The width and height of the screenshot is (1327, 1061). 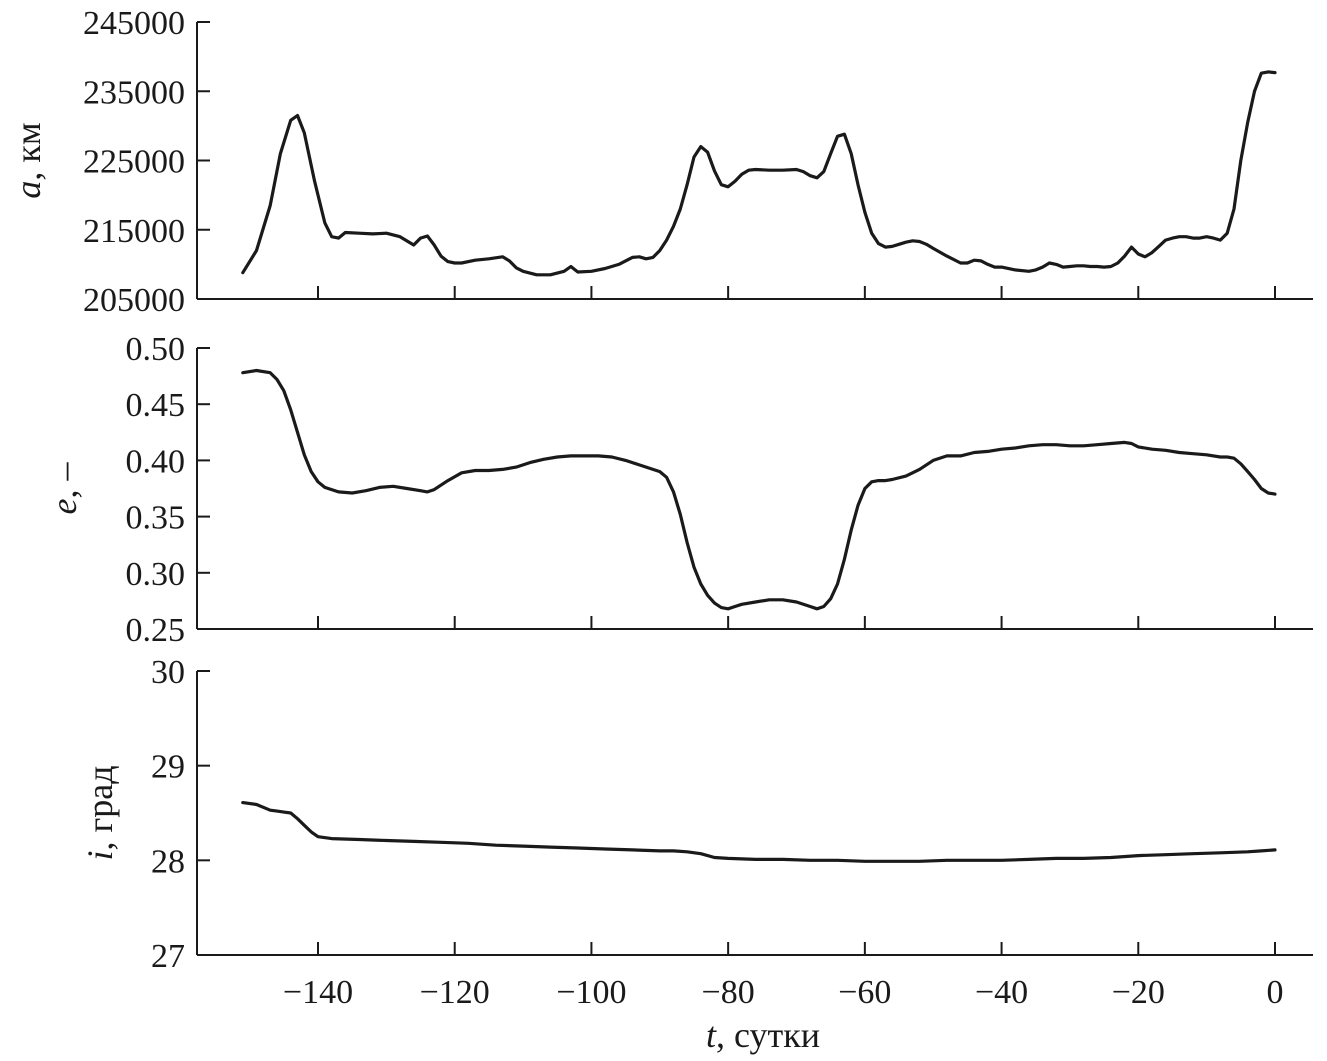 I want to click on y-axis-label-var: e, so click(x=64, y=506).